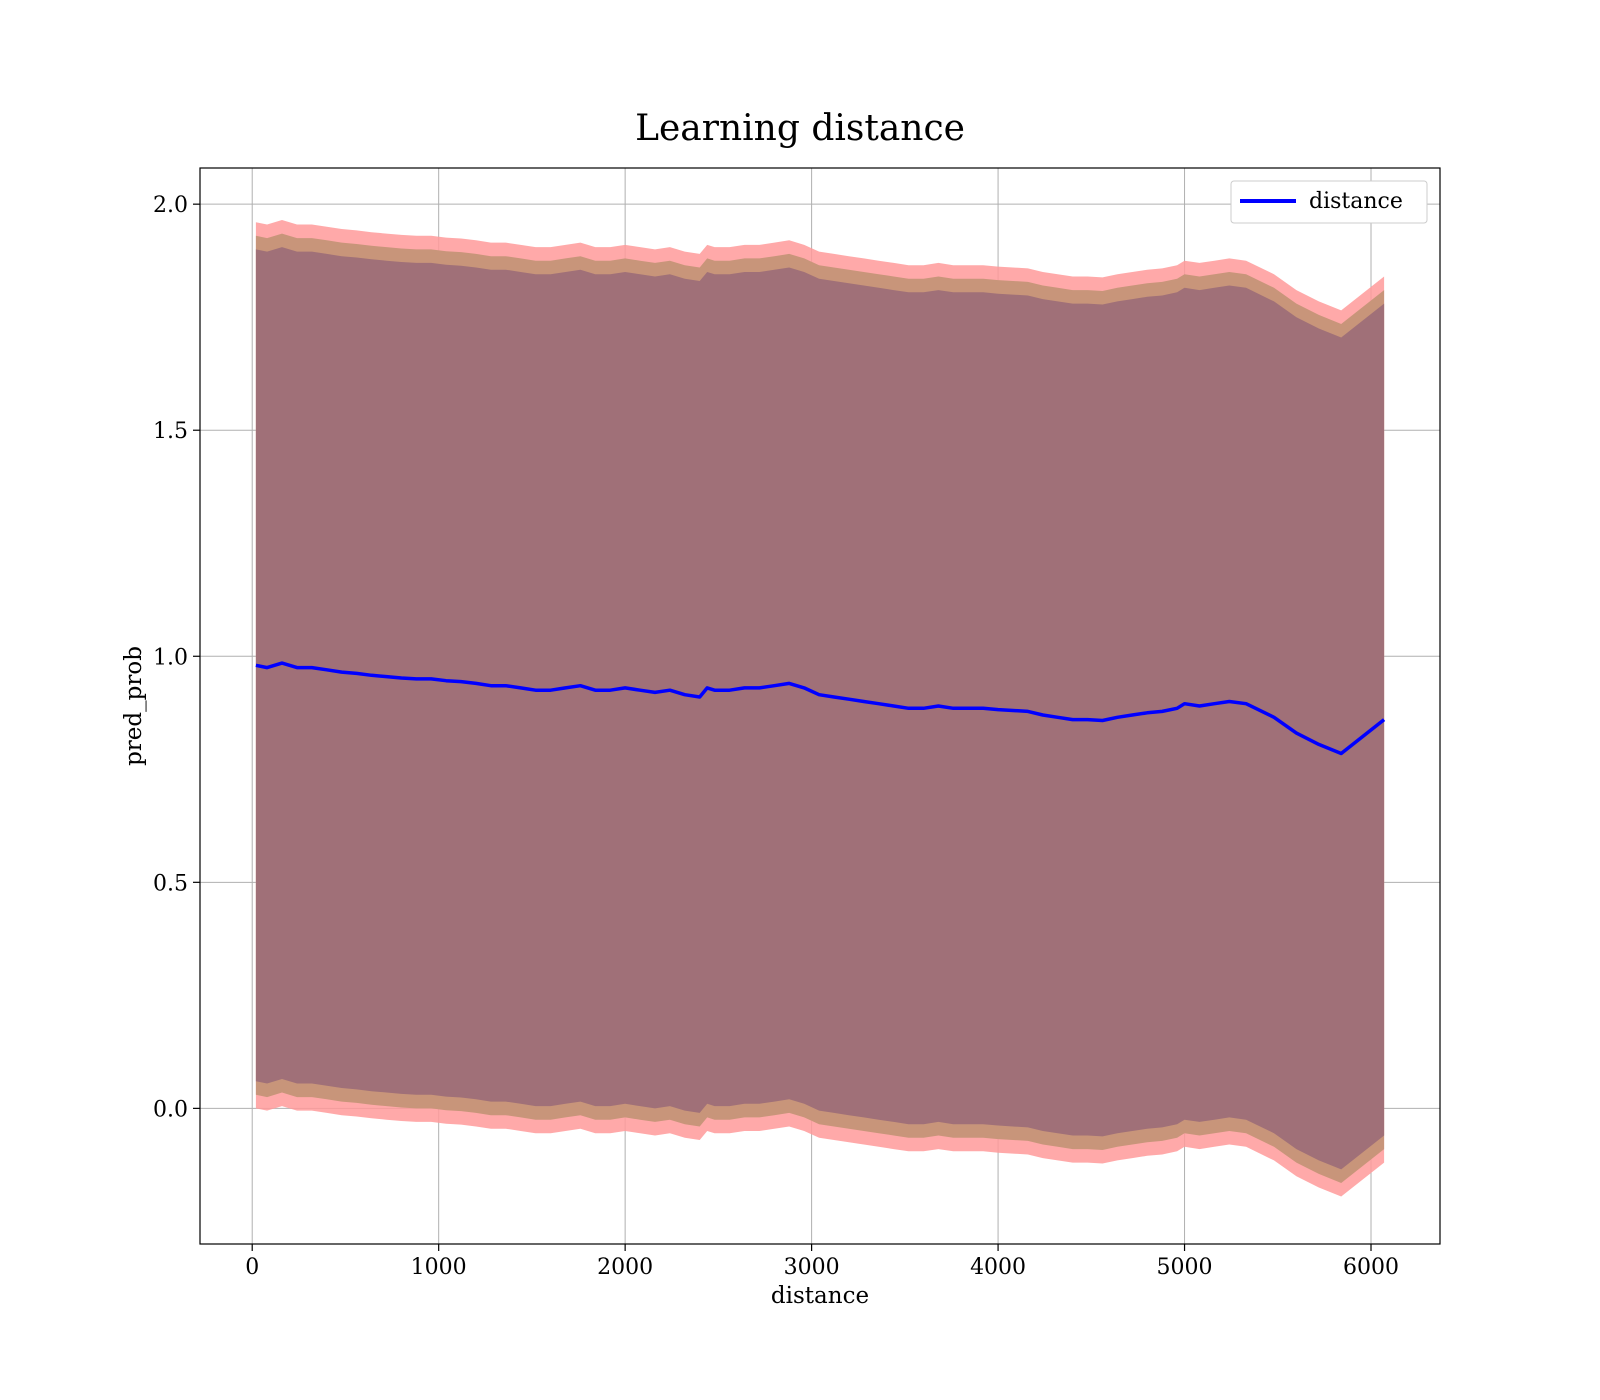 The image size is (1600, 1400). I want to click on legend-box, so click(1329, 202).